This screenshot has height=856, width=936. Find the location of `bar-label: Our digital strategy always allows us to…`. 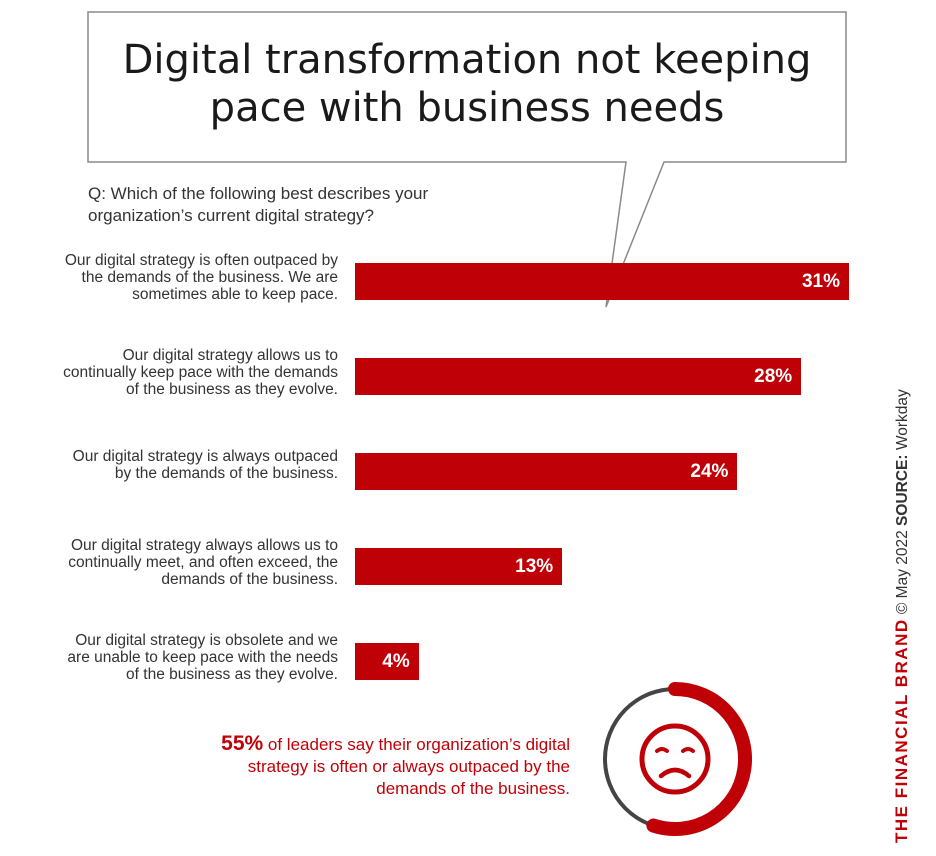

bar-label: Our digital strategy always allows us to… is located at coordinates (203, 562).